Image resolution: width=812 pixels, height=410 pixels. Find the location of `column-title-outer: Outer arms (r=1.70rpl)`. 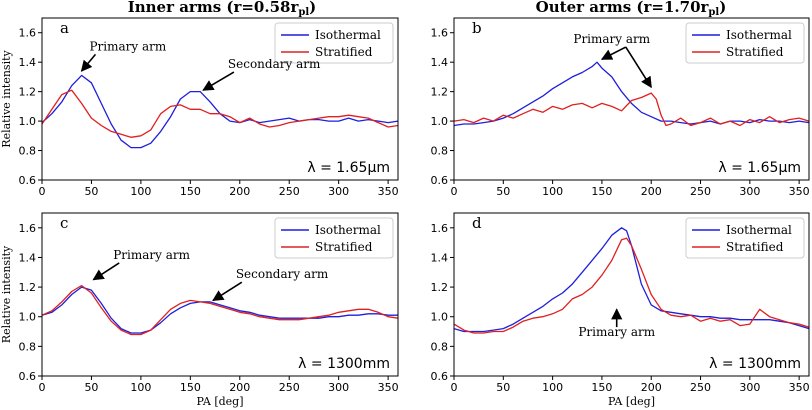

column-title-outer: Outer arms (r=1.70rpl) is located at coordinates (631, 9).